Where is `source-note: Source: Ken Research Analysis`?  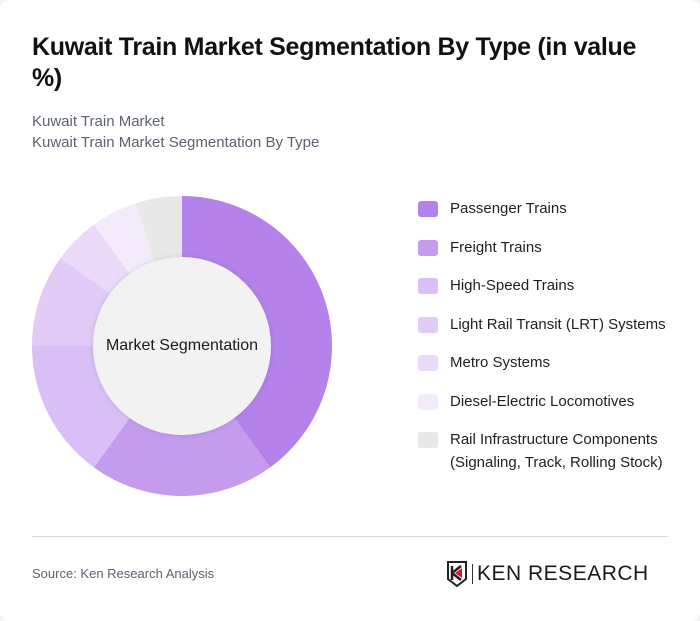 source-note: Source: Ken Research Analysis is located at coordinates (123, 573).